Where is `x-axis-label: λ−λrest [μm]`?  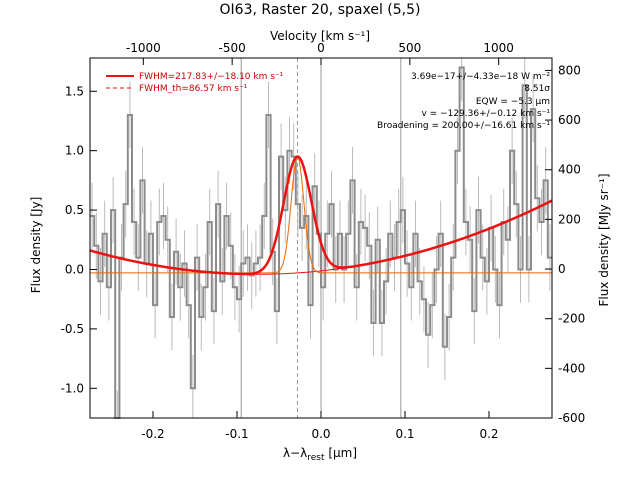
x-axis-label: λ−λrest [μm] is located at coordinates (320, 454).